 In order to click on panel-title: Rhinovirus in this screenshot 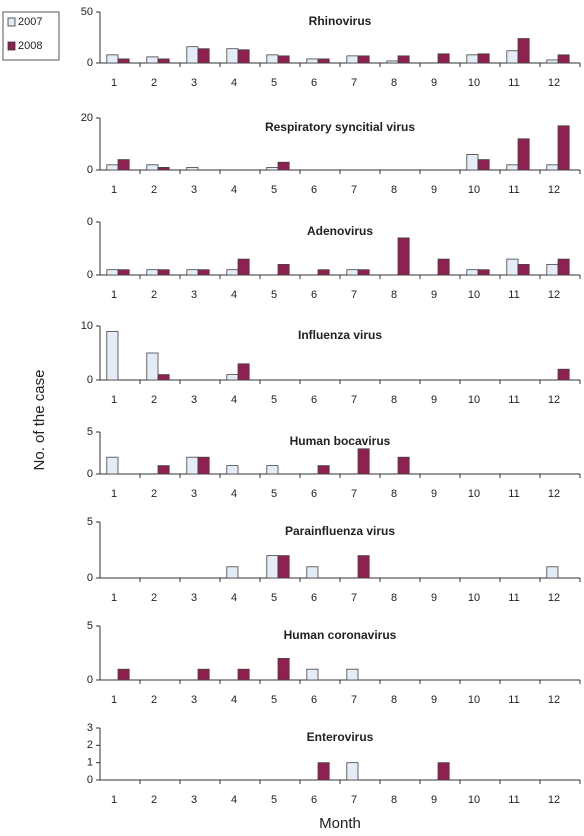, I will do `click(340, 21)`.